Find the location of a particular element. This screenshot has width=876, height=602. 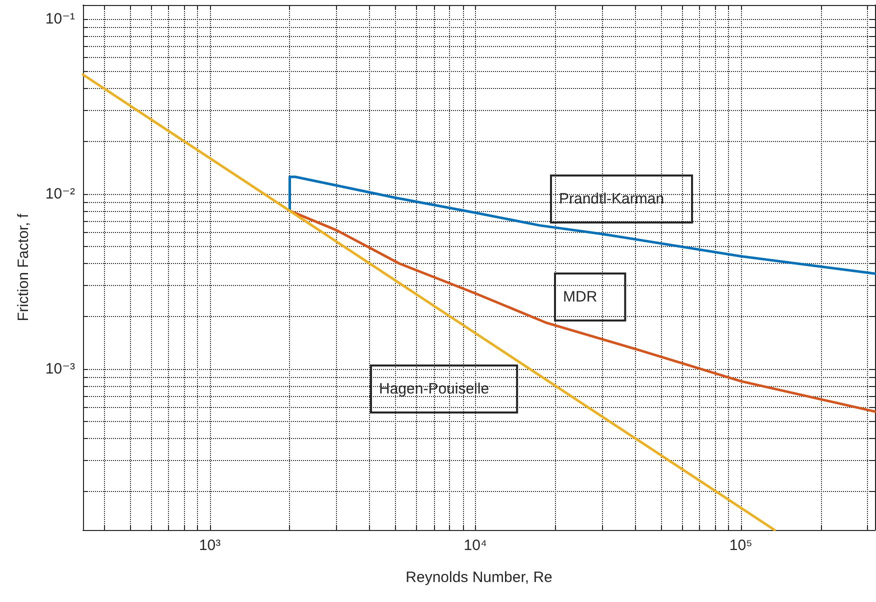

x-tick-label: 10⁵ is located at coordinates (740, 545).